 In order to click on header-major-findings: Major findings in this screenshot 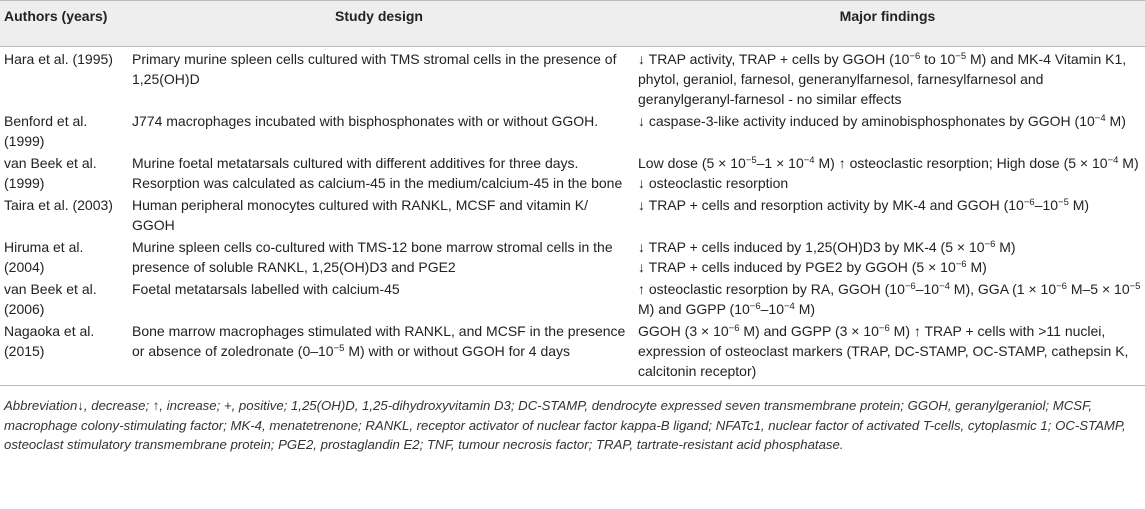, I will do `click(887, 23)`.